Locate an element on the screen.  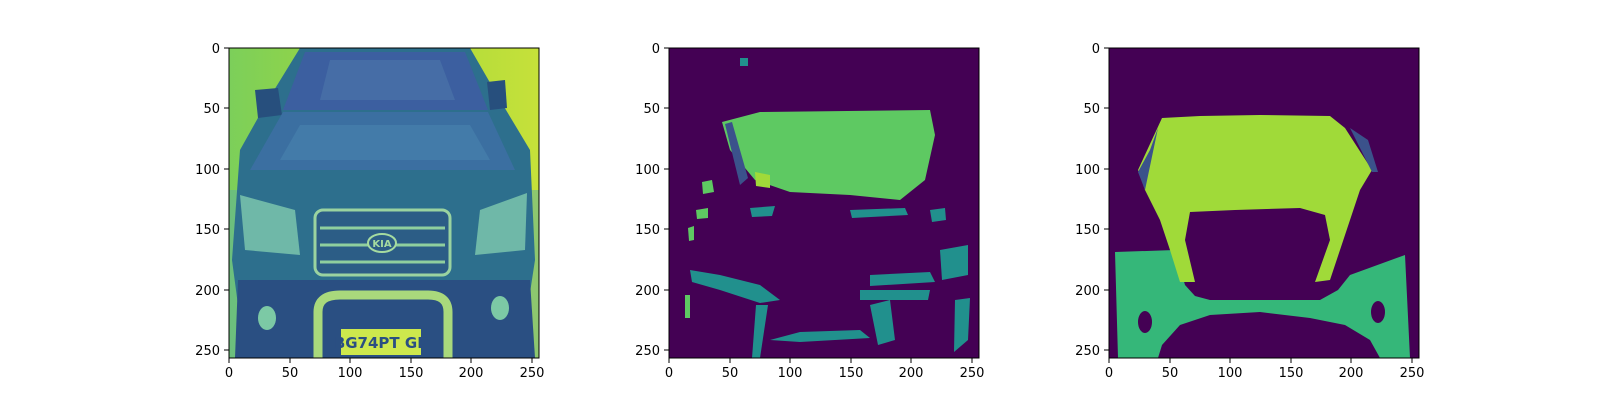
mask-bumper is located at coordinates (1262, 304).